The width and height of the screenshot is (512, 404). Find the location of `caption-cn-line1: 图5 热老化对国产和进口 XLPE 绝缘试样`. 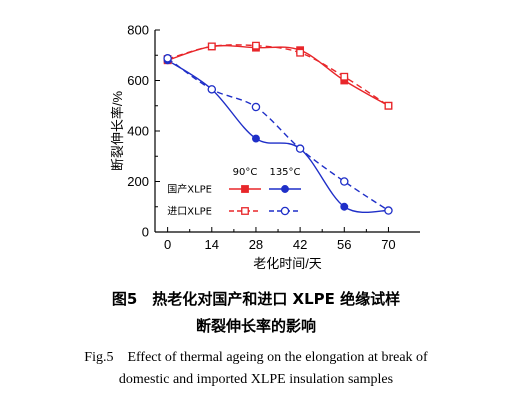

caption-cn-line1: 图5 热老化对国产和进口 XLPE 绝缘试样 is located at coordinates (256, 299).